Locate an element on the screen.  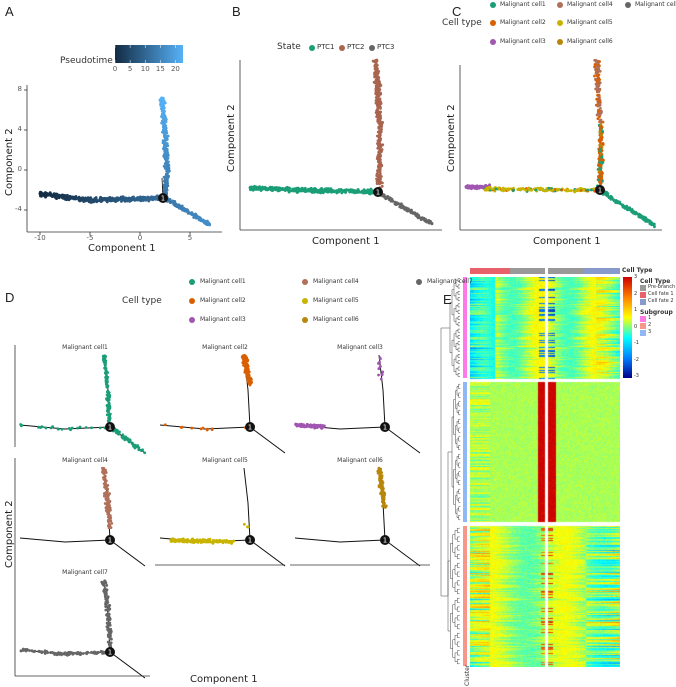
facet-trajectory is located at coordinates (127, 553).